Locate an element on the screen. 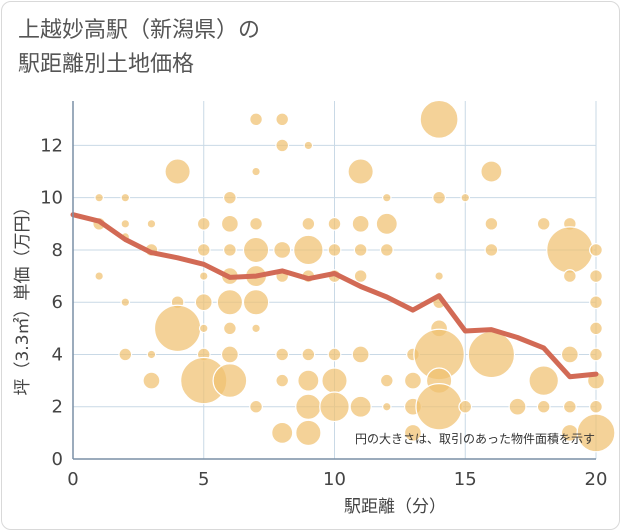 The width and height of the screenshot is (621, 530). y-axis-title: 坪（3.3㎡）単価（万円） is located at coordinates (23, 296).